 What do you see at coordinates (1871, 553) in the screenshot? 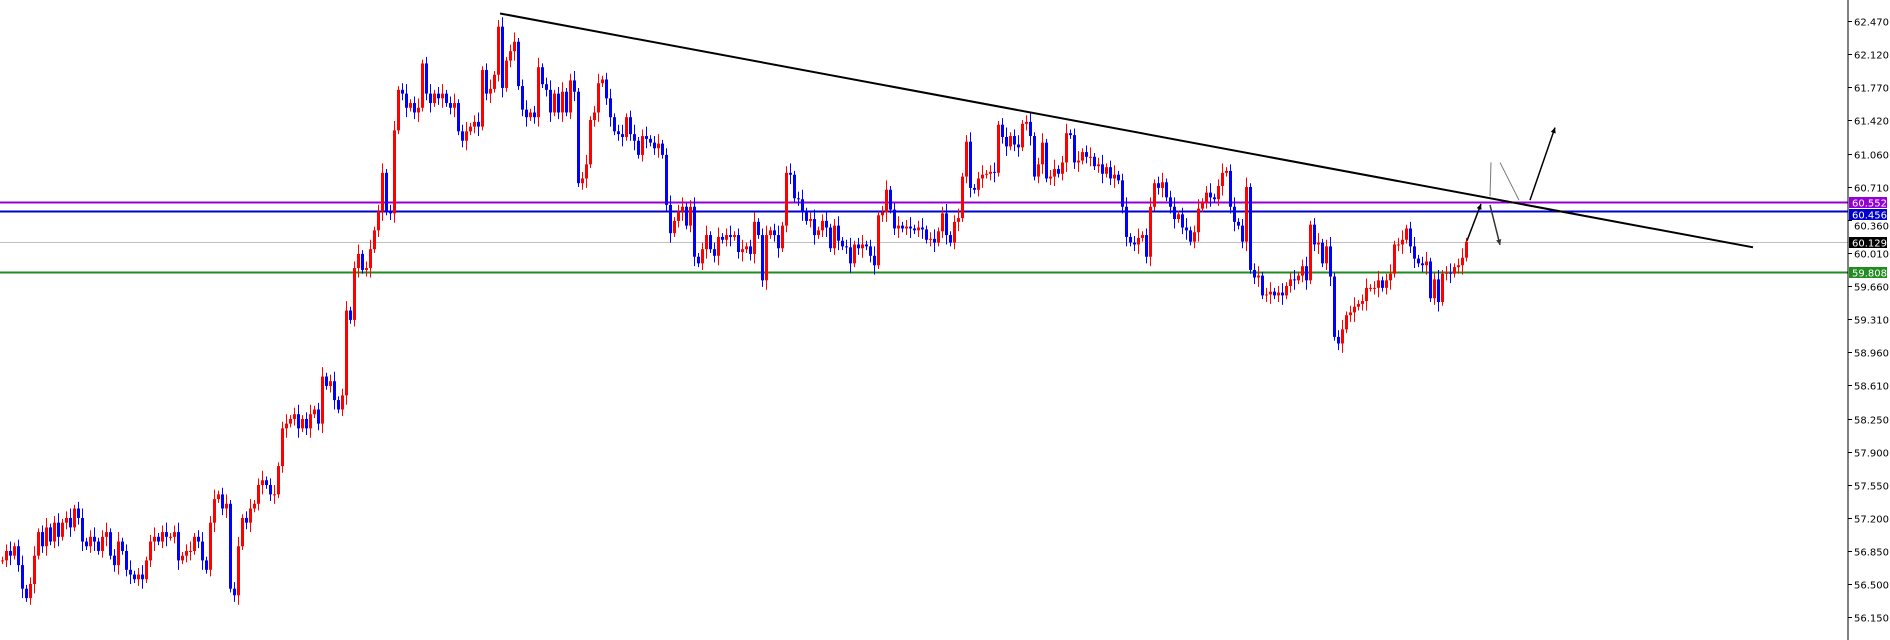
I see `y-tick-label: 56.850` at bounding box center [1871, 553].